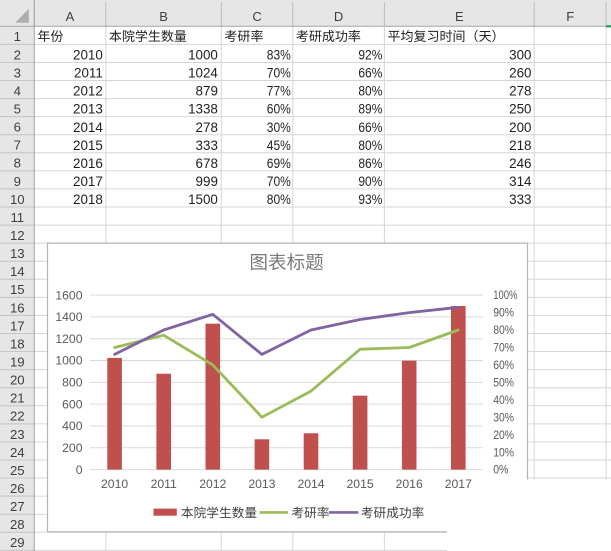 The height and width of the screenshot is (551, 611). I want to click on svg-text: 45%, so click(279, 145).